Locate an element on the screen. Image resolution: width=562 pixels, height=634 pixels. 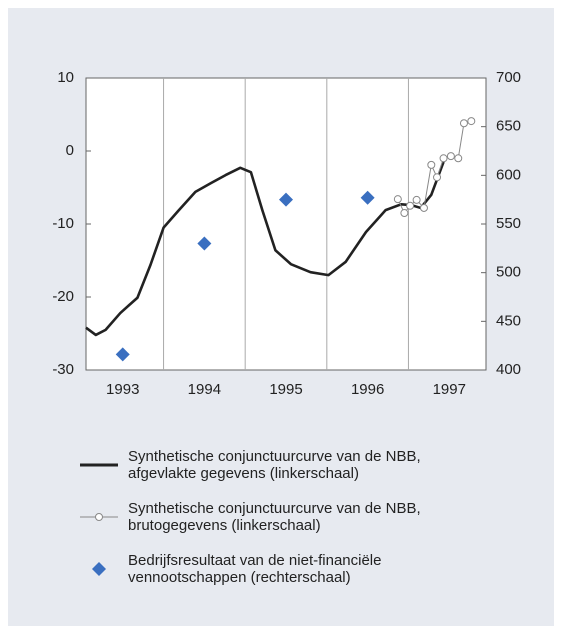
y2-tick-label: 700 is located at coordinates (508, 77).